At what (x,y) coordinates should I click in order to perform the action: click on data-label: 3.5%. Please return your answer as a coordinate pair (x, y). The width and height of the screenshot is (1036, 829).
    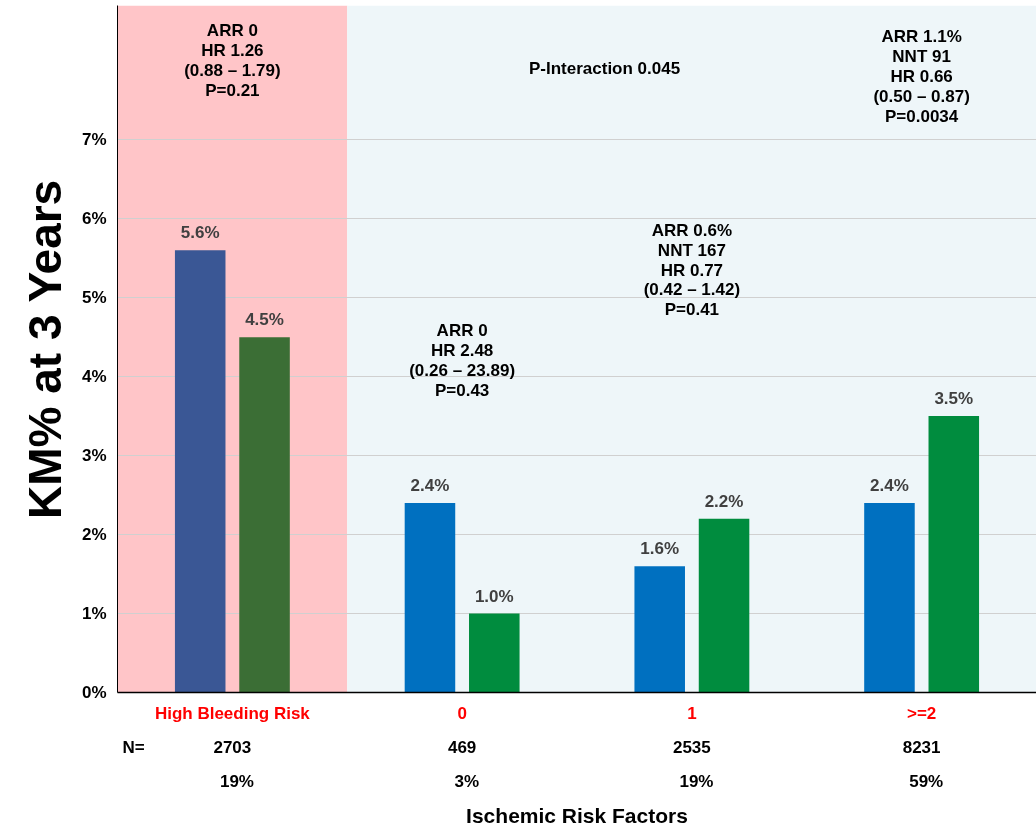
    Looking at the image, I should click on (954, 399).